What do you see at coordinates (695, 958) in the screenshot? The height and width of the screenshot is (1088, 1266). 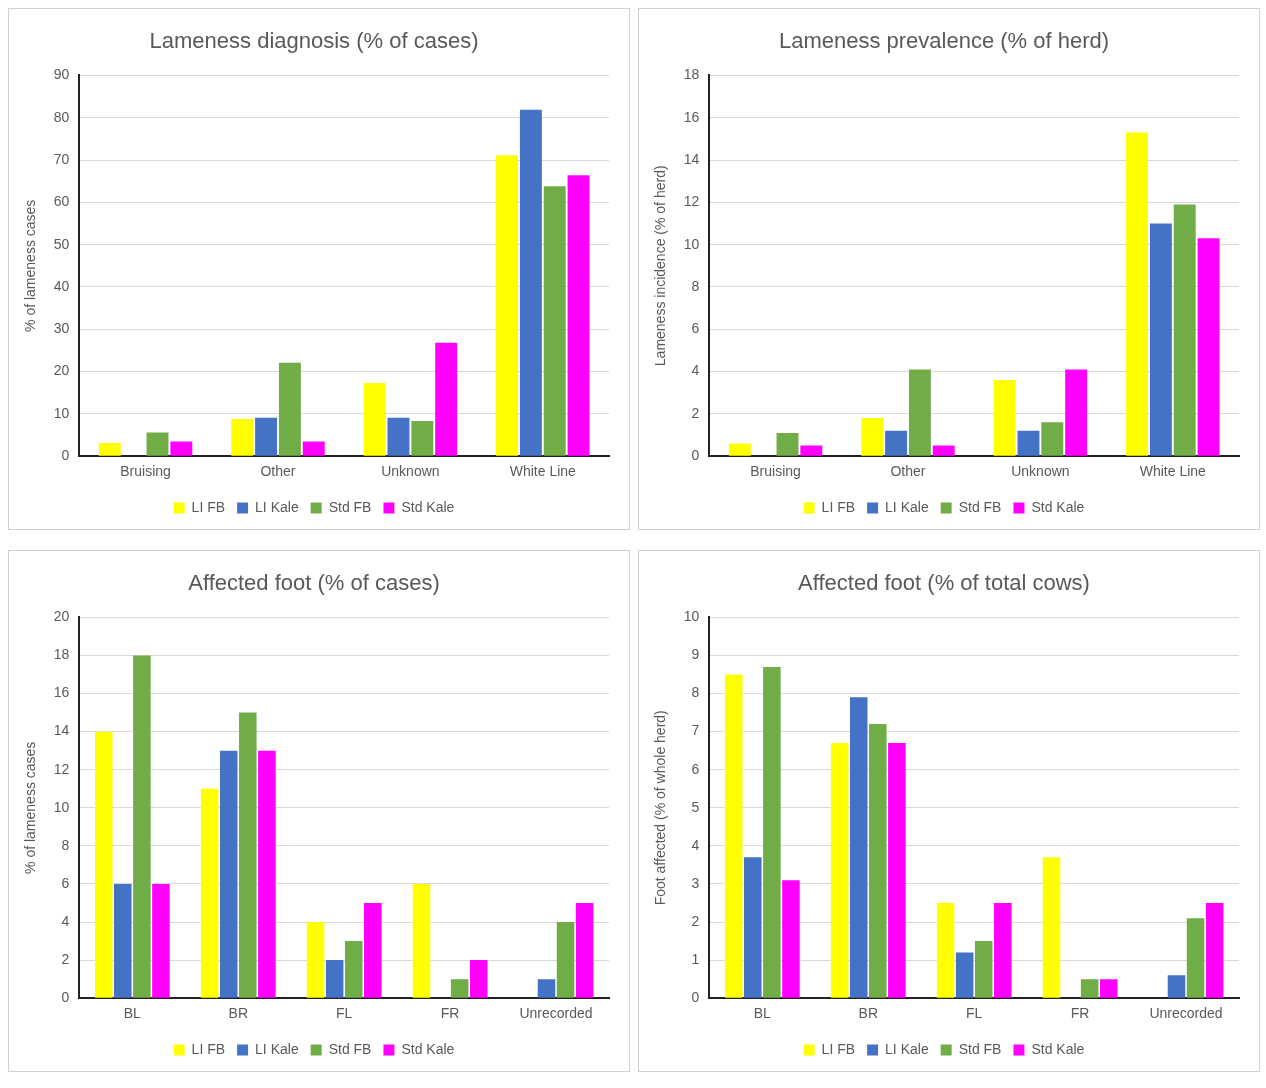 I see `y-tick-label: 1` at bounding box center [695, 958].